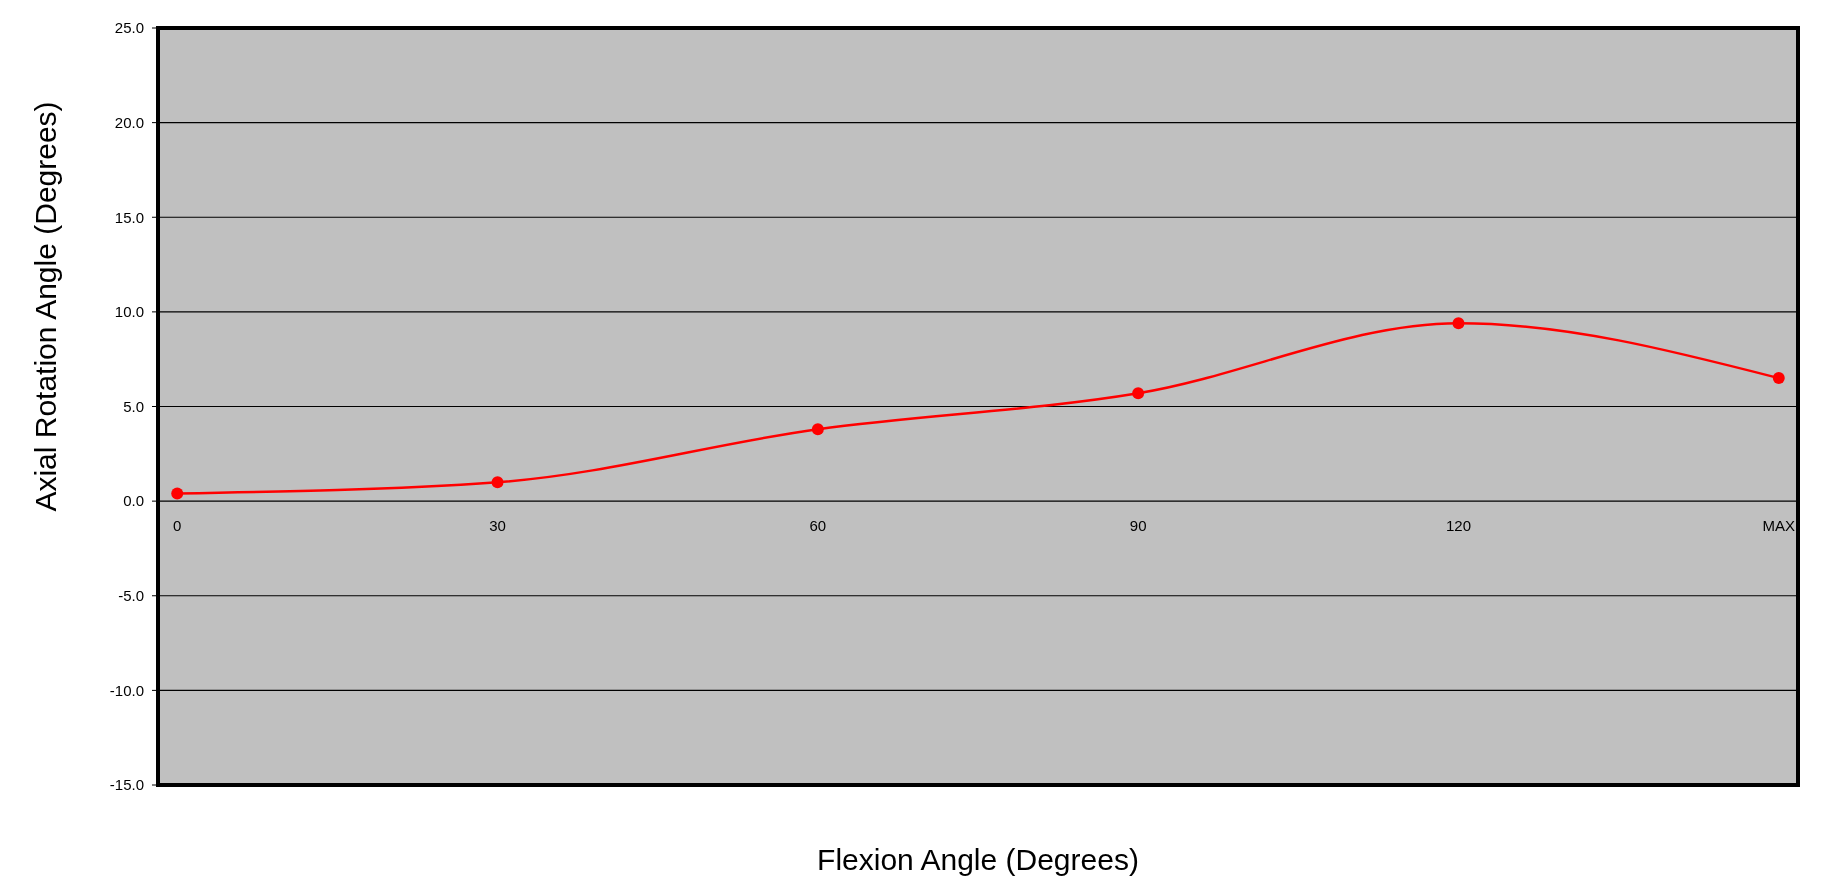 The height and width of the screenshot is (881, 1824). I want to click on y-tick-label: -15.0, so click(126, 785).